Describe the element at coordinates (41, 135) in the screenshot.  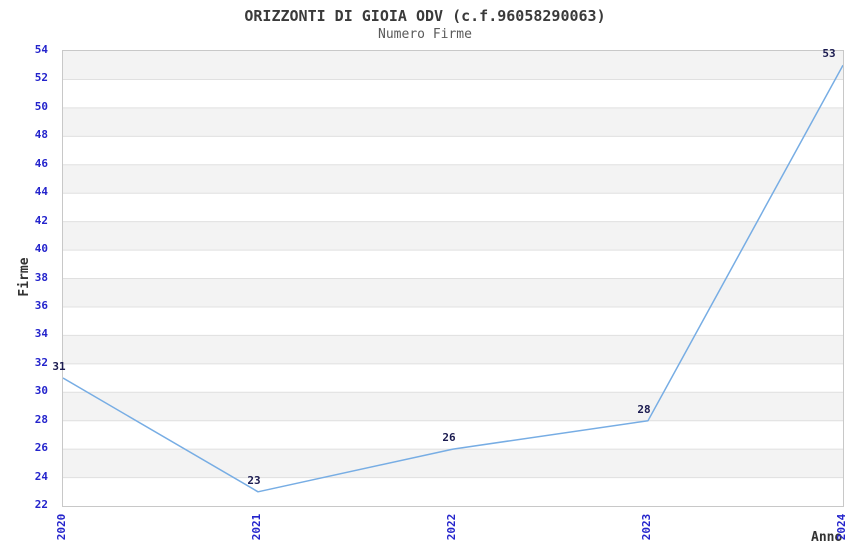
I see `y-tick-label: 48` at that location.